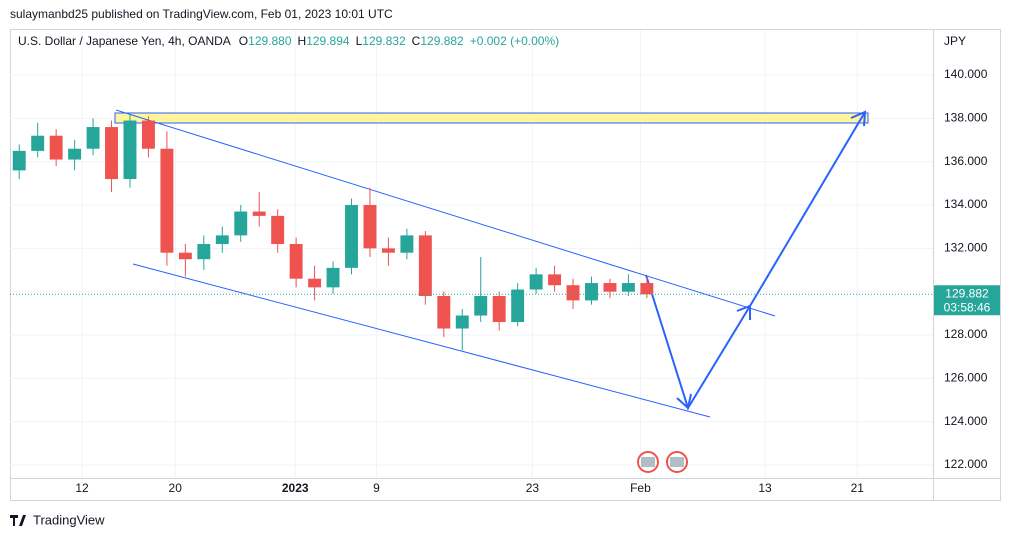  I want to click on x-tick-label: 20, so click(176, 488).